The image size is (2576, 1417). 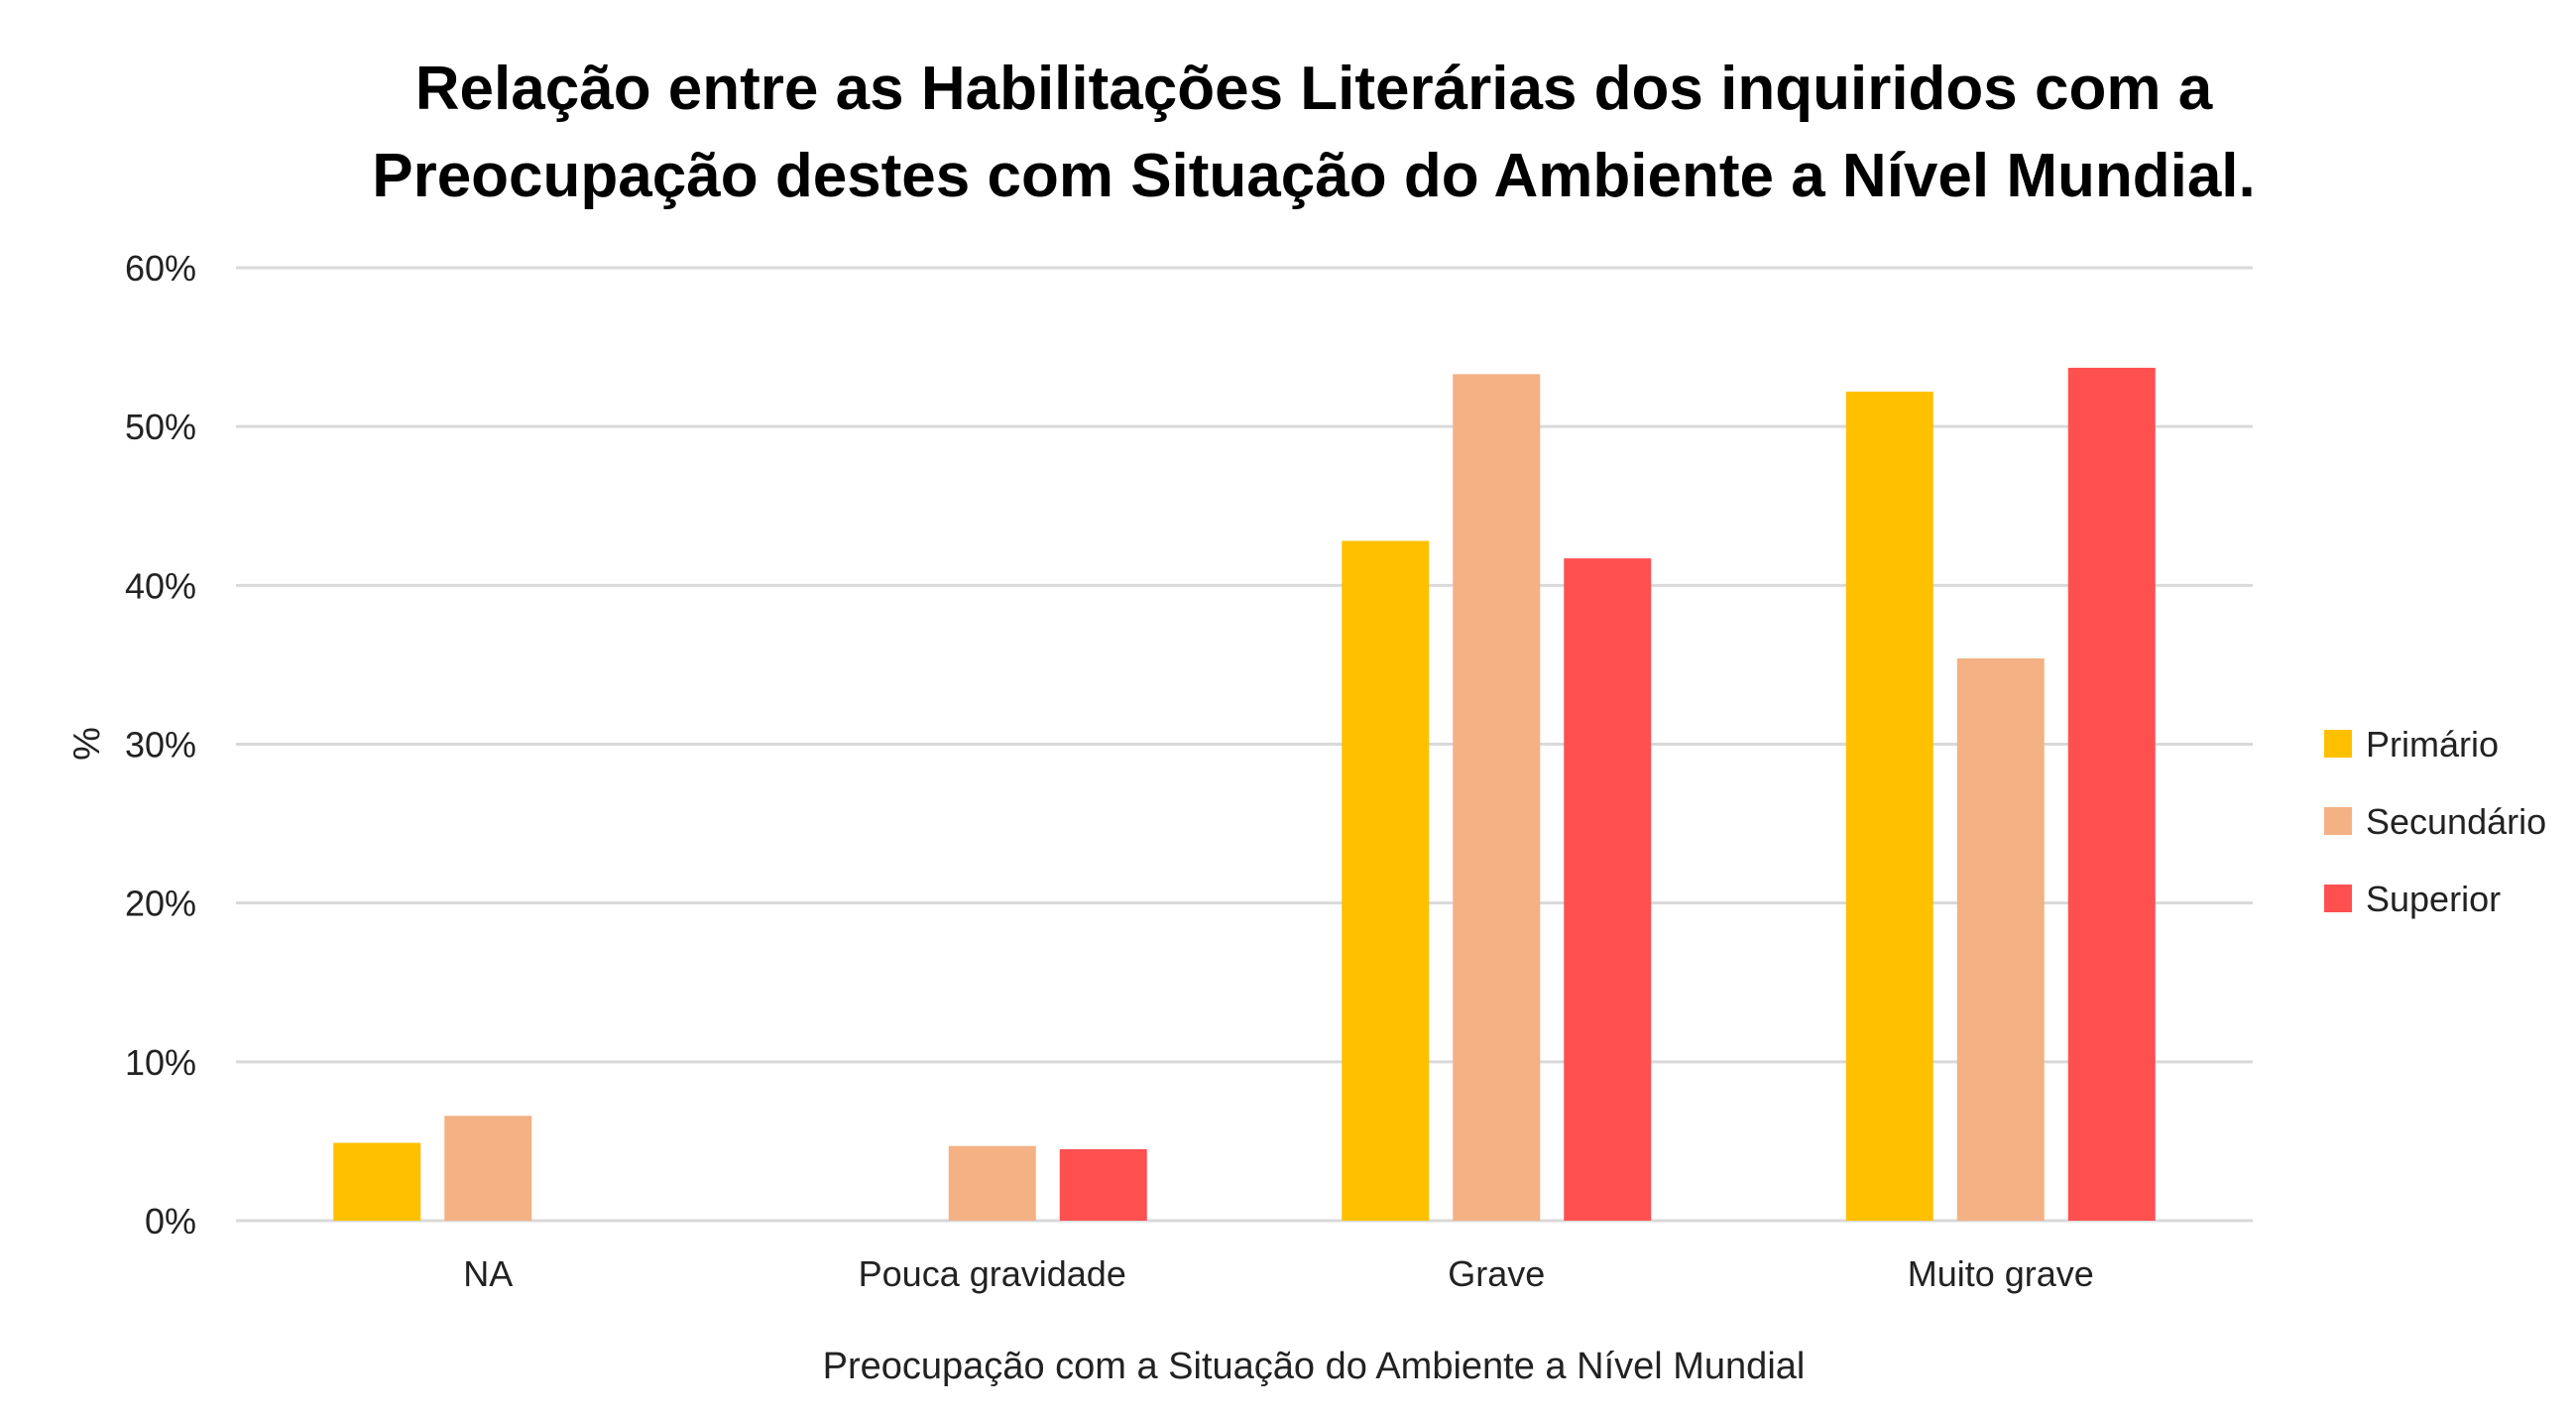 I want to click on y-tick-label: 50%, so click(x=160, y=427).